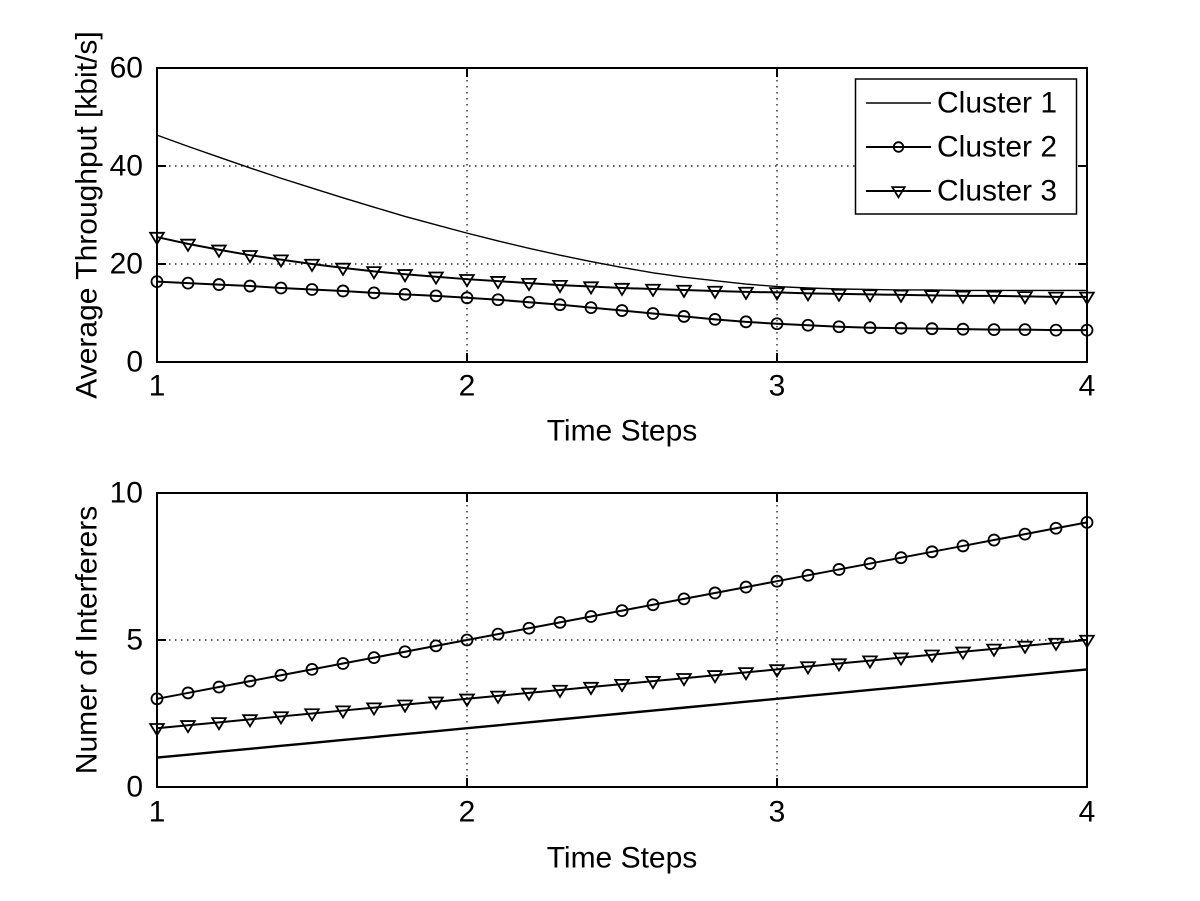 This screenshot has width=1200, height=901. What do you see at coordinates (622, 431) in the screenshot?
I see `x-axis-label: Time Steps` at bounding box center [622, 431].